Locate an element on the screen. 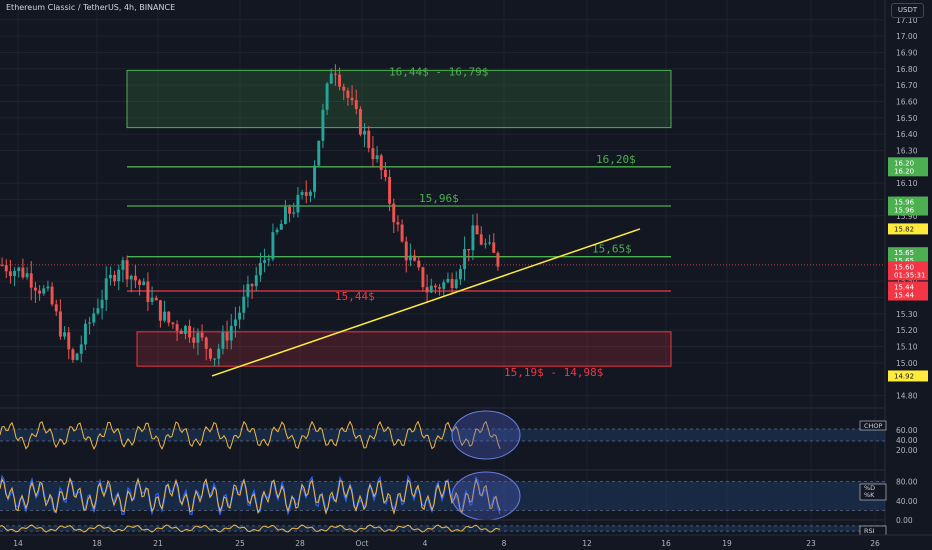 Image resolution: width=932 pixels, height=550 pixels. level-label: 15,65$ is located at coordinates (612, 249).